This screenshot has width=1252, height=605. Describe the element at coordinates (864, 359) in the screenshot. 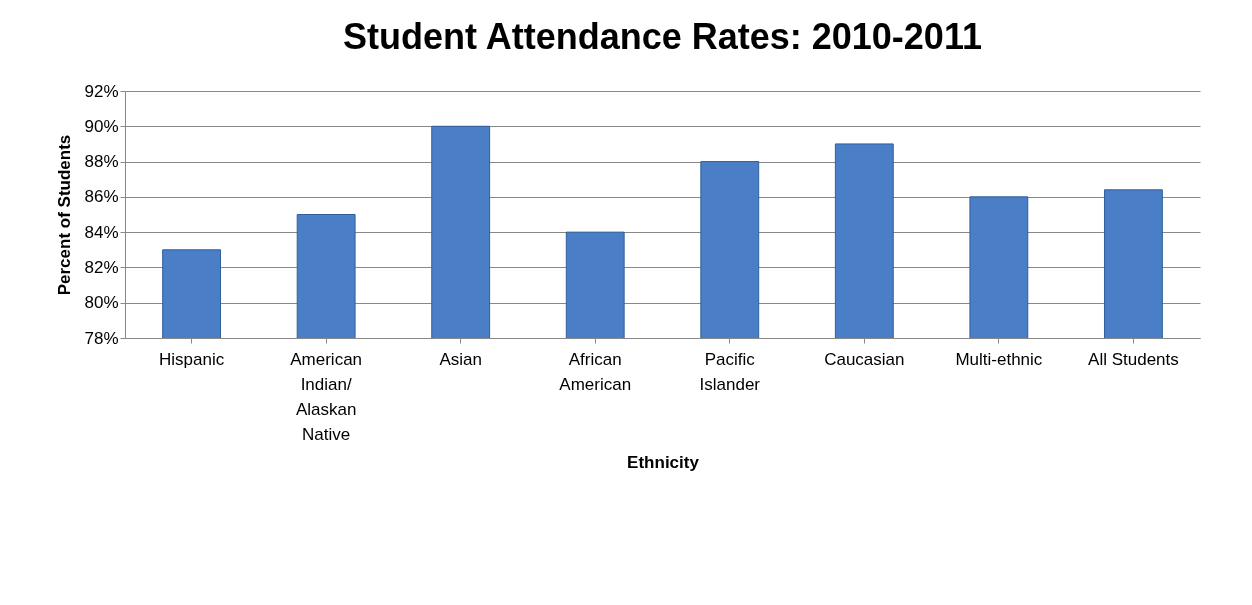

I see `x-tick-label: Caucasian` at that location.